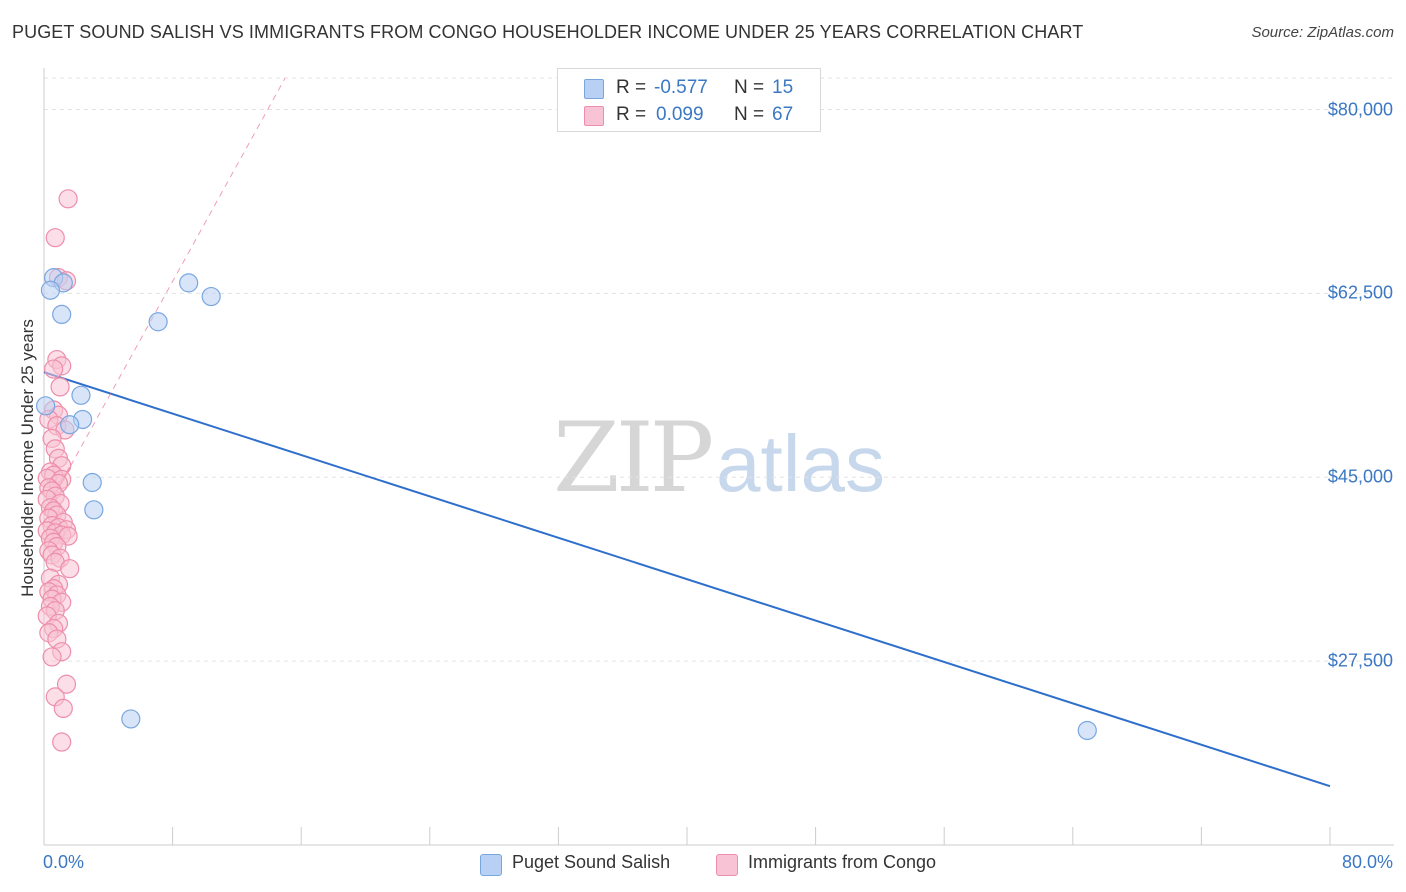 This screenshot has width=1406, height=892. I want to click on r-value: 0.099, so click(680, 114).